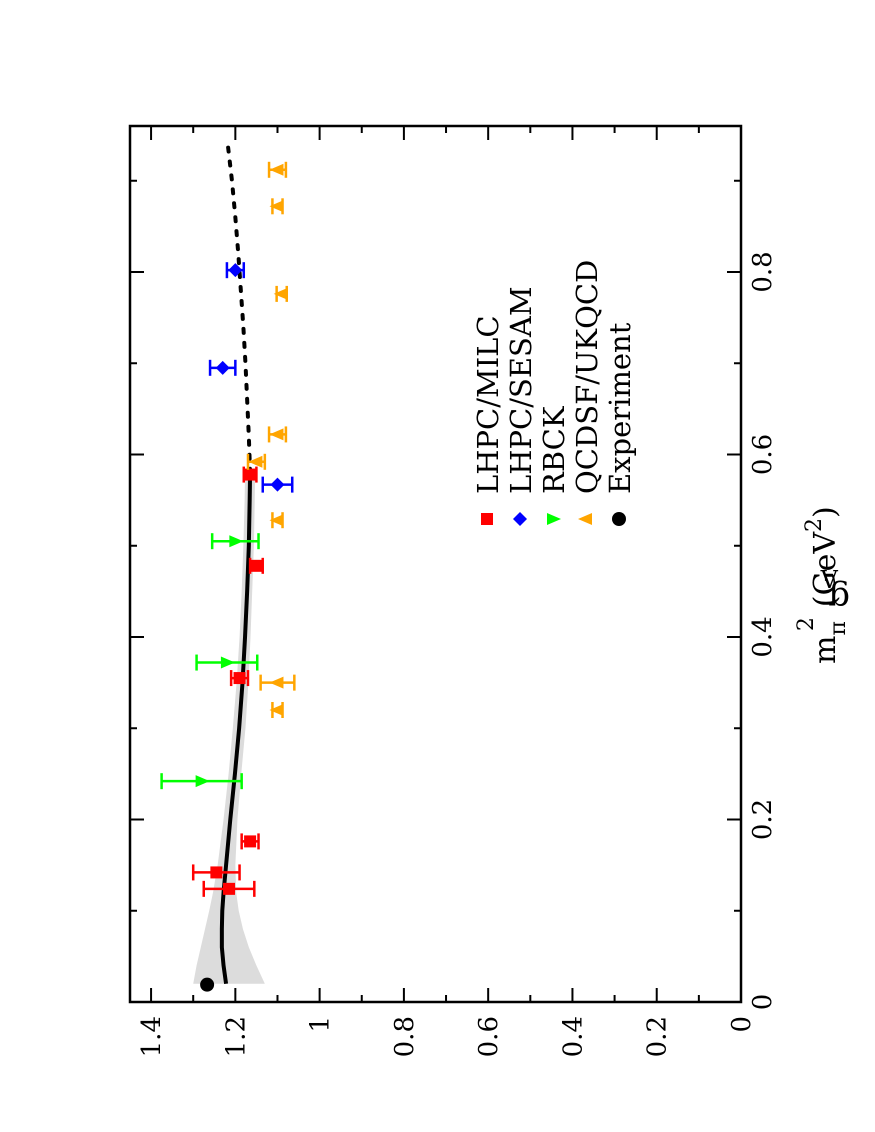  Describe the element at coordinates (763, 271) in the screenshot. I see `x-tick-label: 0.8` at that location.